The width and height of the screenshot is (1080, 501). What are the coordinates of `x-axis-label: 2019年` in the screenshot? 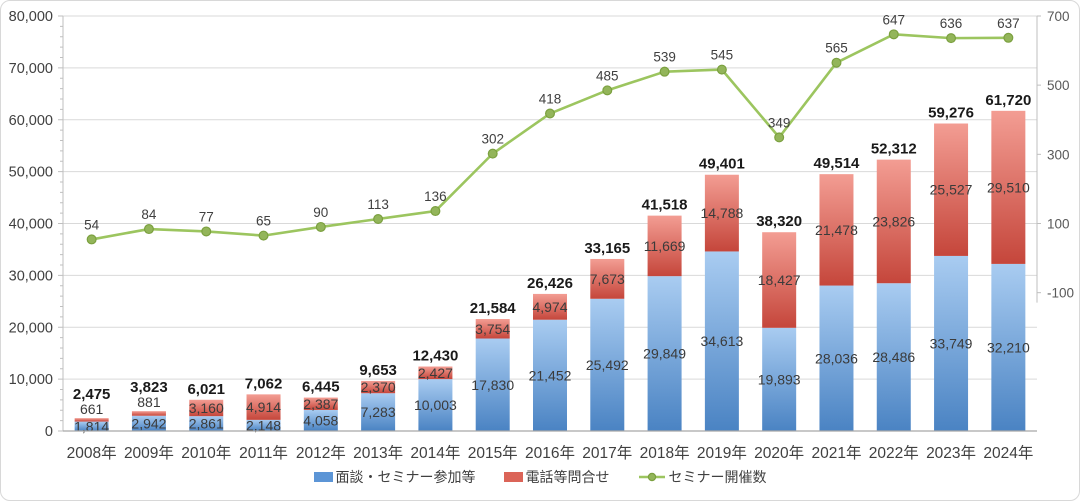 It's located at (722, 453).